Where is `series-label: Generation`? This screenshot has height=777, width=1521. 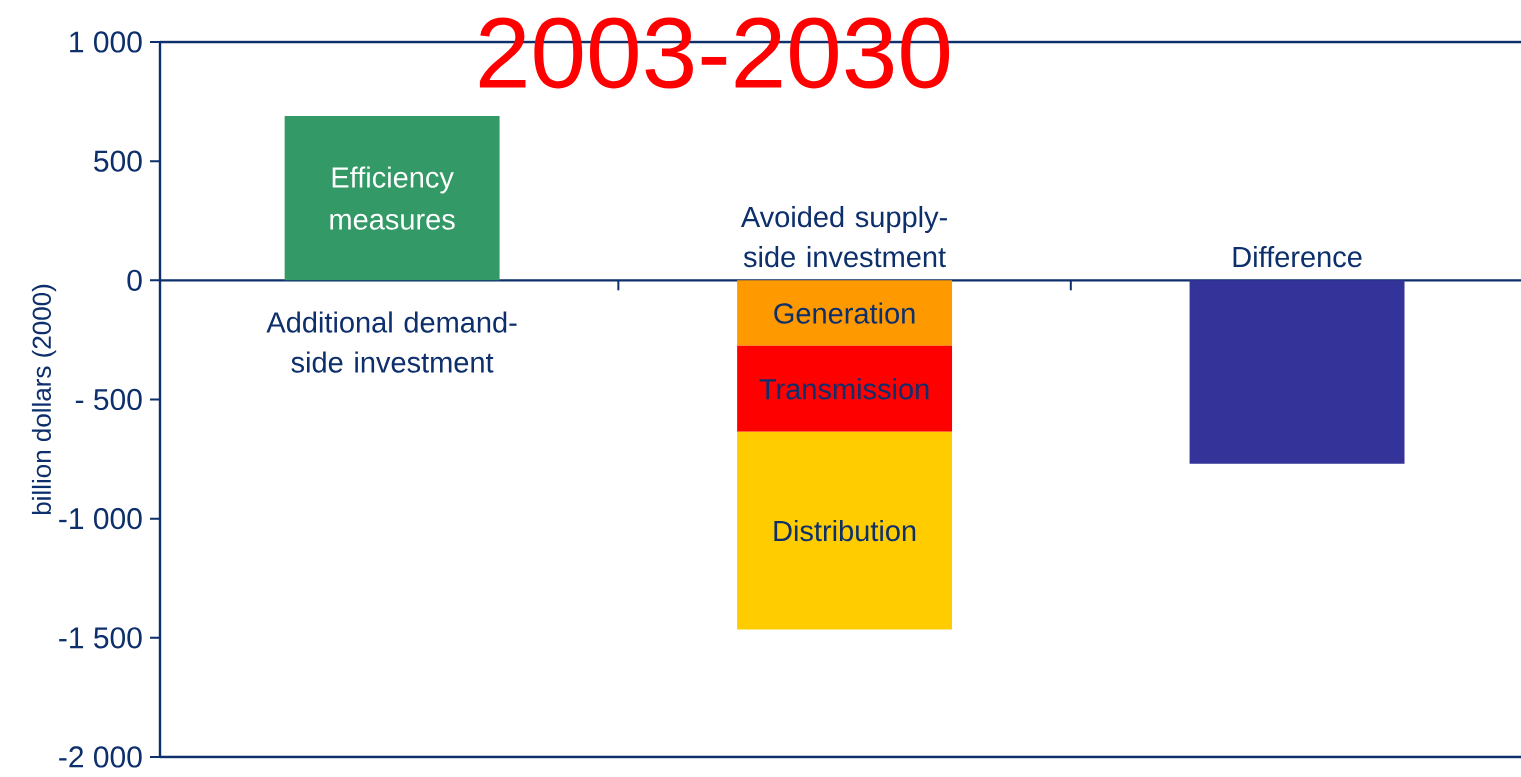
series-label: Generation is located at coordinates (844, 313).